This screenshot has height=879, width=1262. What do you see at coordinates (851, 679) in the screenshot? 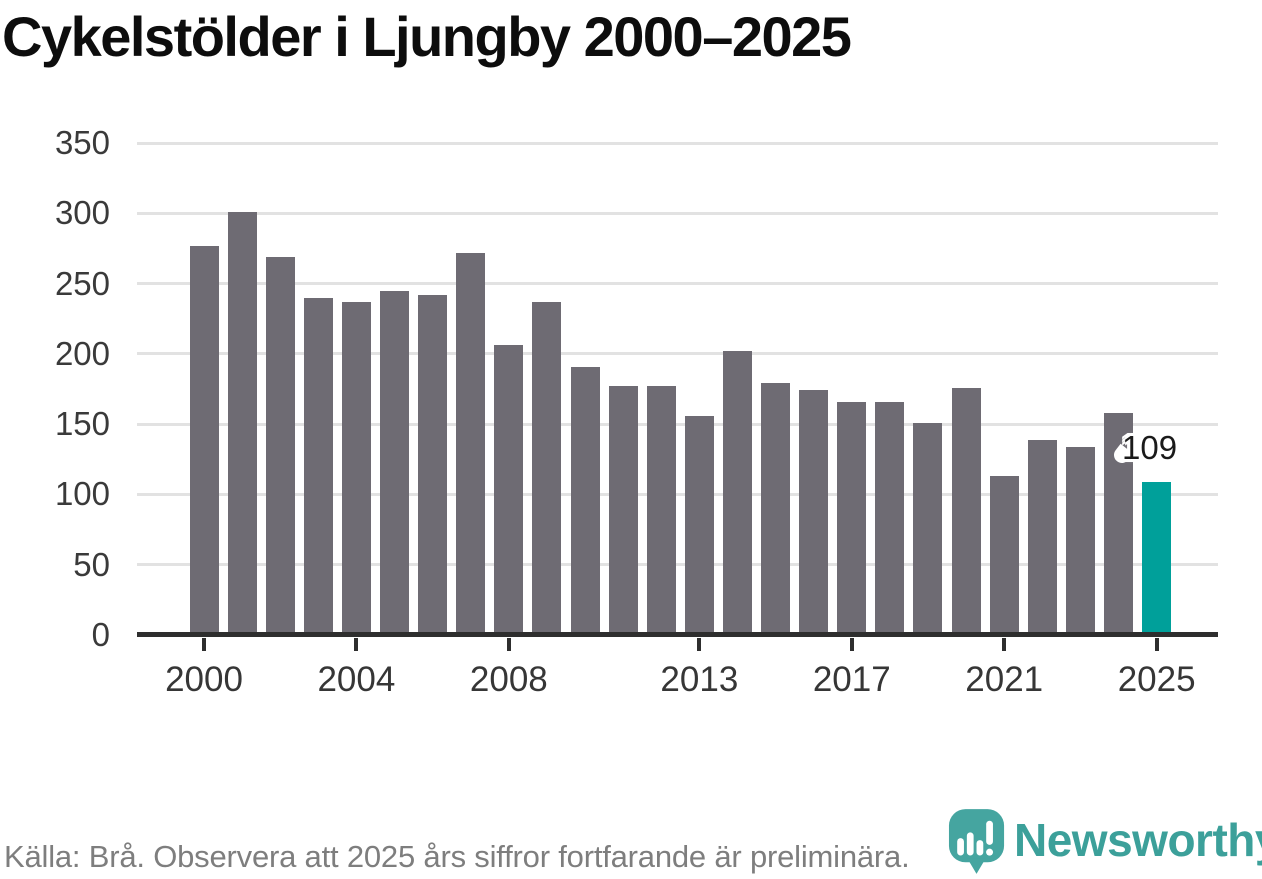
I see `x-tick-label-2017: 2017` at bounding box center [851, 679].